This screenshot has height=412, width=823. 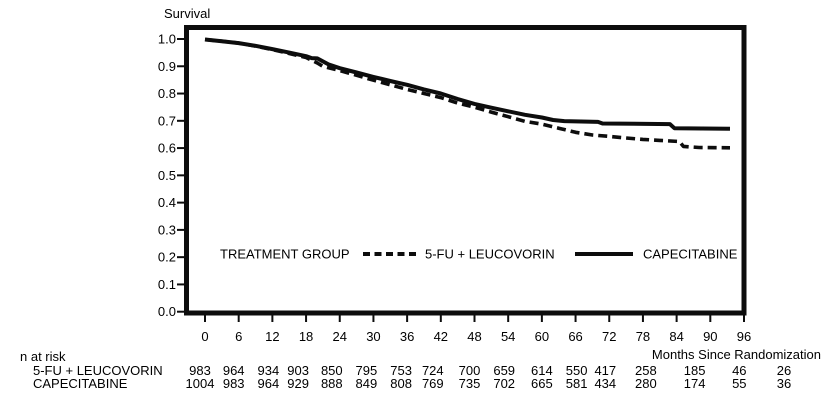 What do you see at coordinates (167, 202) in the screenshot?
I see `y-tick-label: 0.4` at bounding box center [167, 202].